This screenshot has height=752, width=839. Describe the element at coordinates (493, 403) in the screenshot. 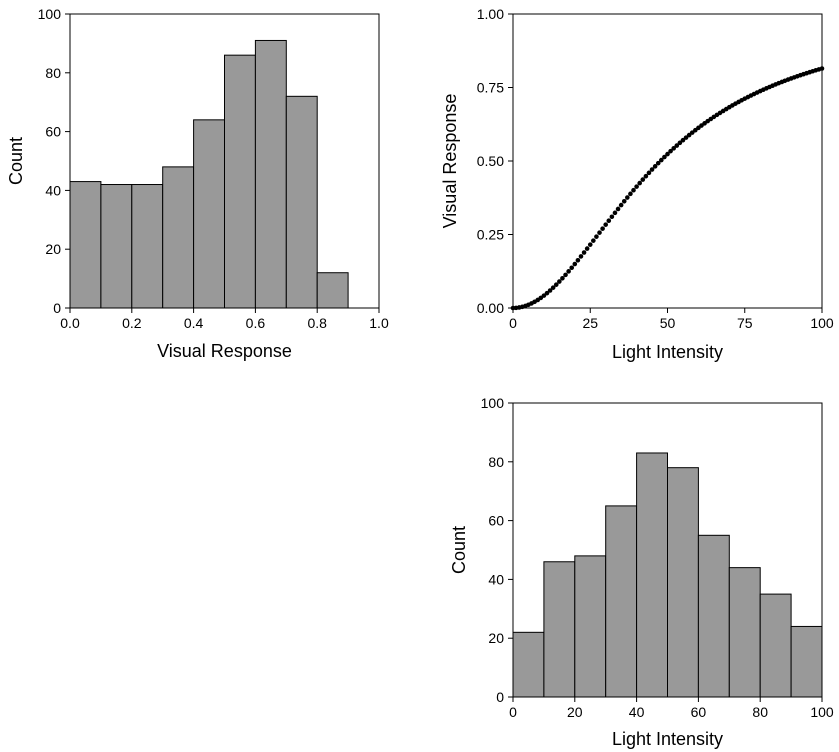

I see `intensity-histogram-ytick-label: 100` at that location.